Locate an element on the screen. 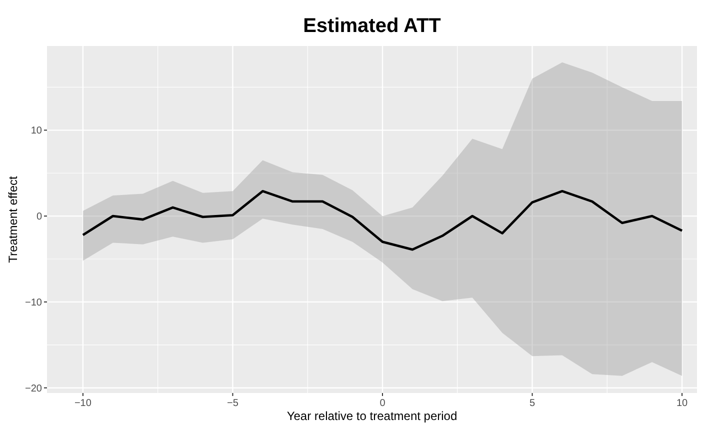 This screenshot has width=703, height=430. chart-title: Estimated ATT is located at coordinates (372, 26).